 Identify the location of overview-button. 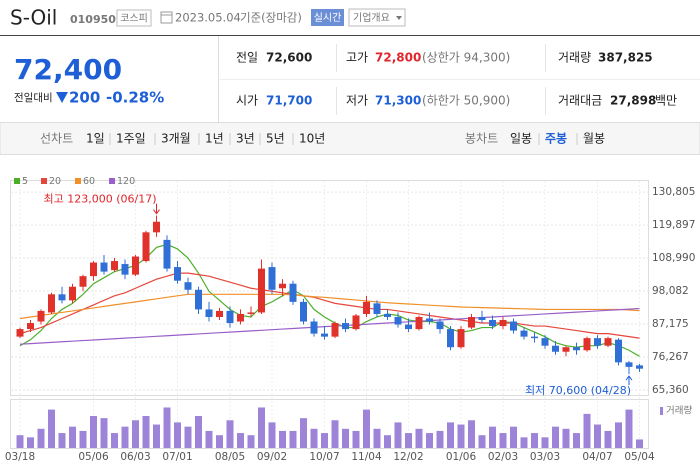
(377, 17).